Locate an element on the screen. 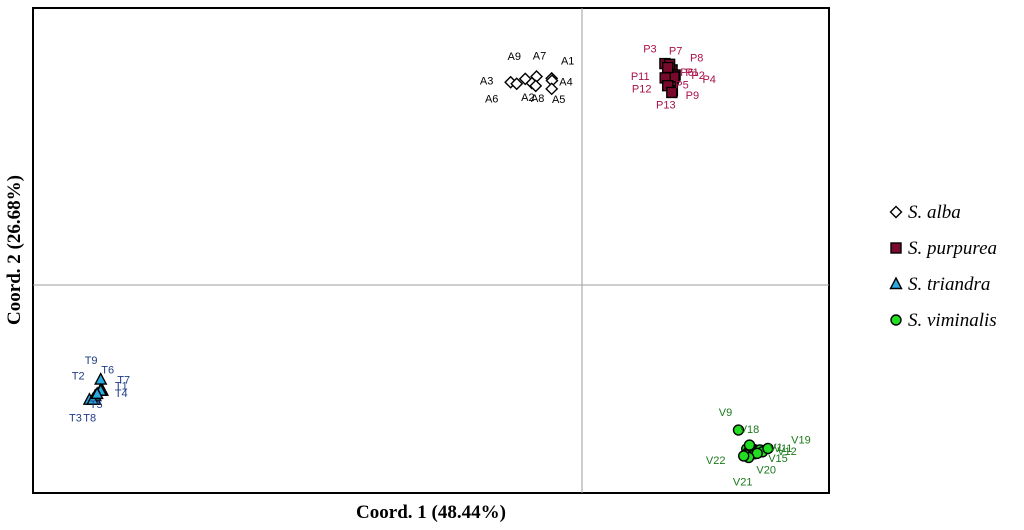 The image size is (1024, 530). data-point-p13 is located at coordinates (672, 92).